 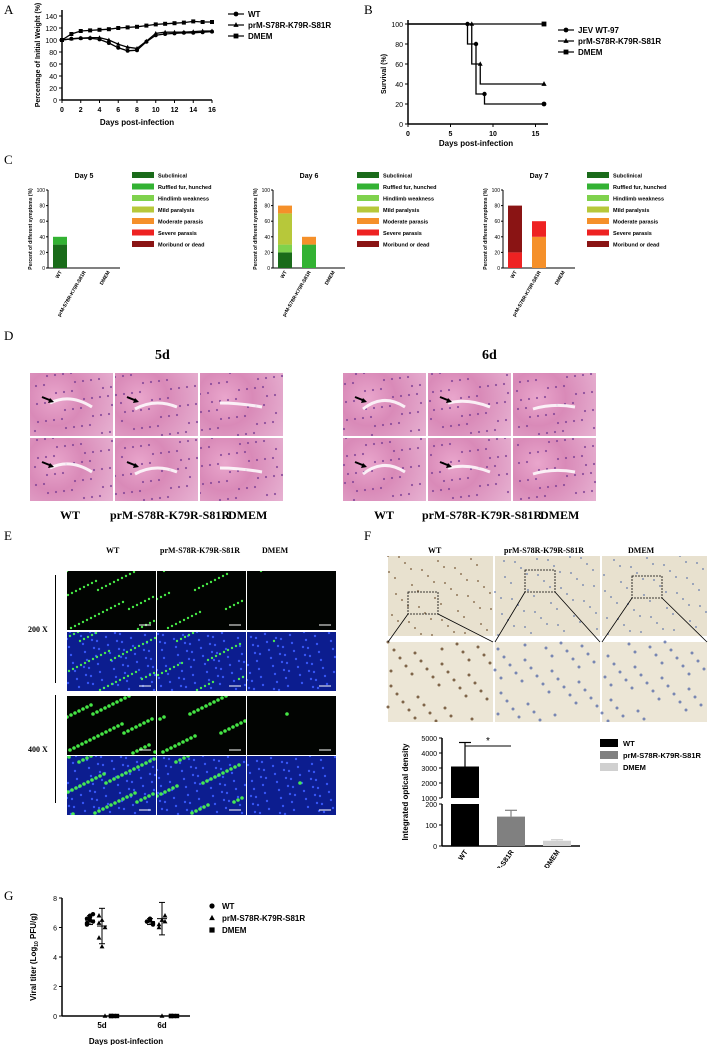 What do you see at coordinates (38, 55) in the screenshot?
I see `y-axis-label: Percentage of Initial Weight (%)` at bounding box center [38, 55].